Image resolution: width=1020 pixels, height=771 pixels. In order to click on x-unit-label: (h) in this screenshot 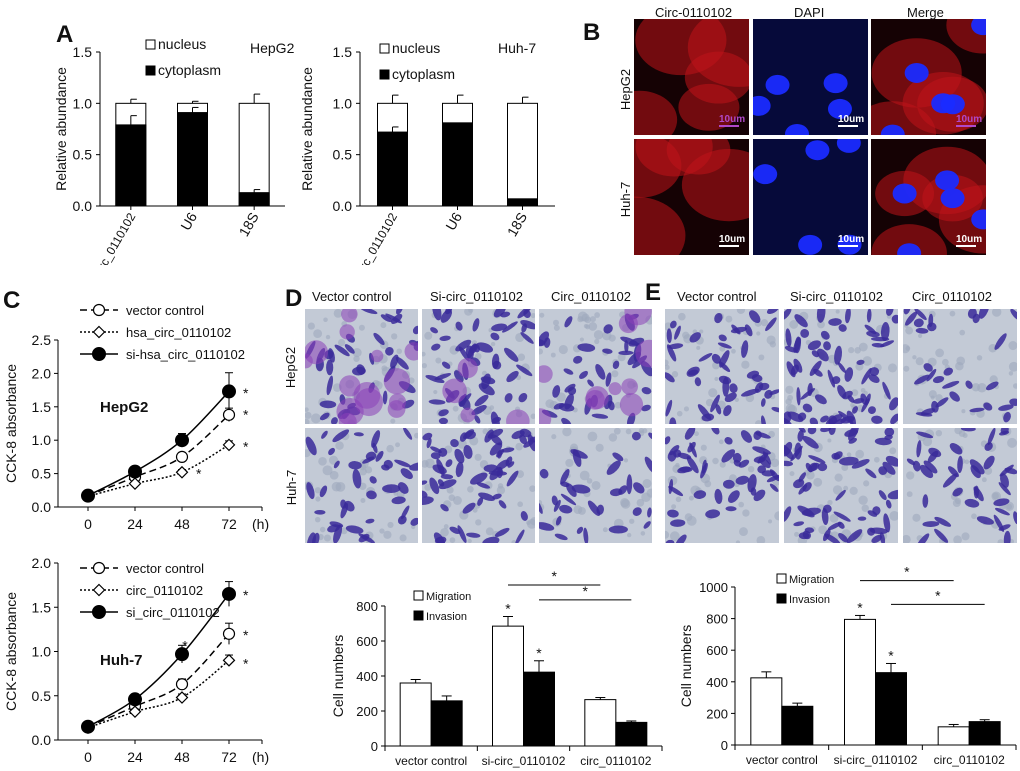, I will do `click(260, 757)`.